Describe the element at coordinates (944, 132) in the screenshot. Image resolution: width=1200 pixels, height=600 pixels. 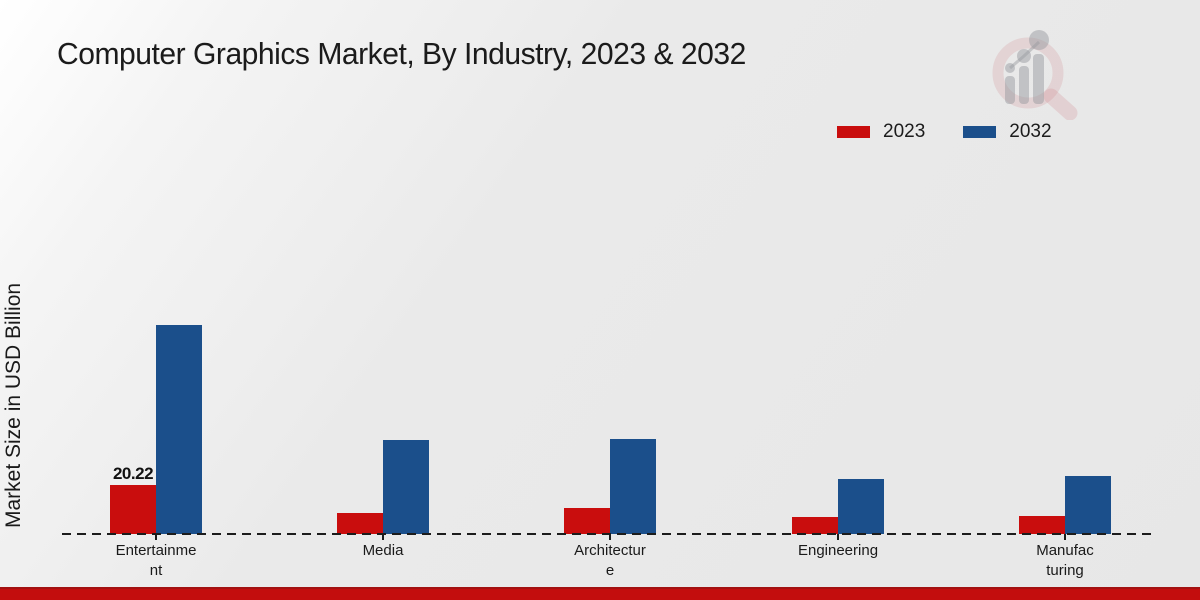
I see `legend: 2023 2032` at that location.